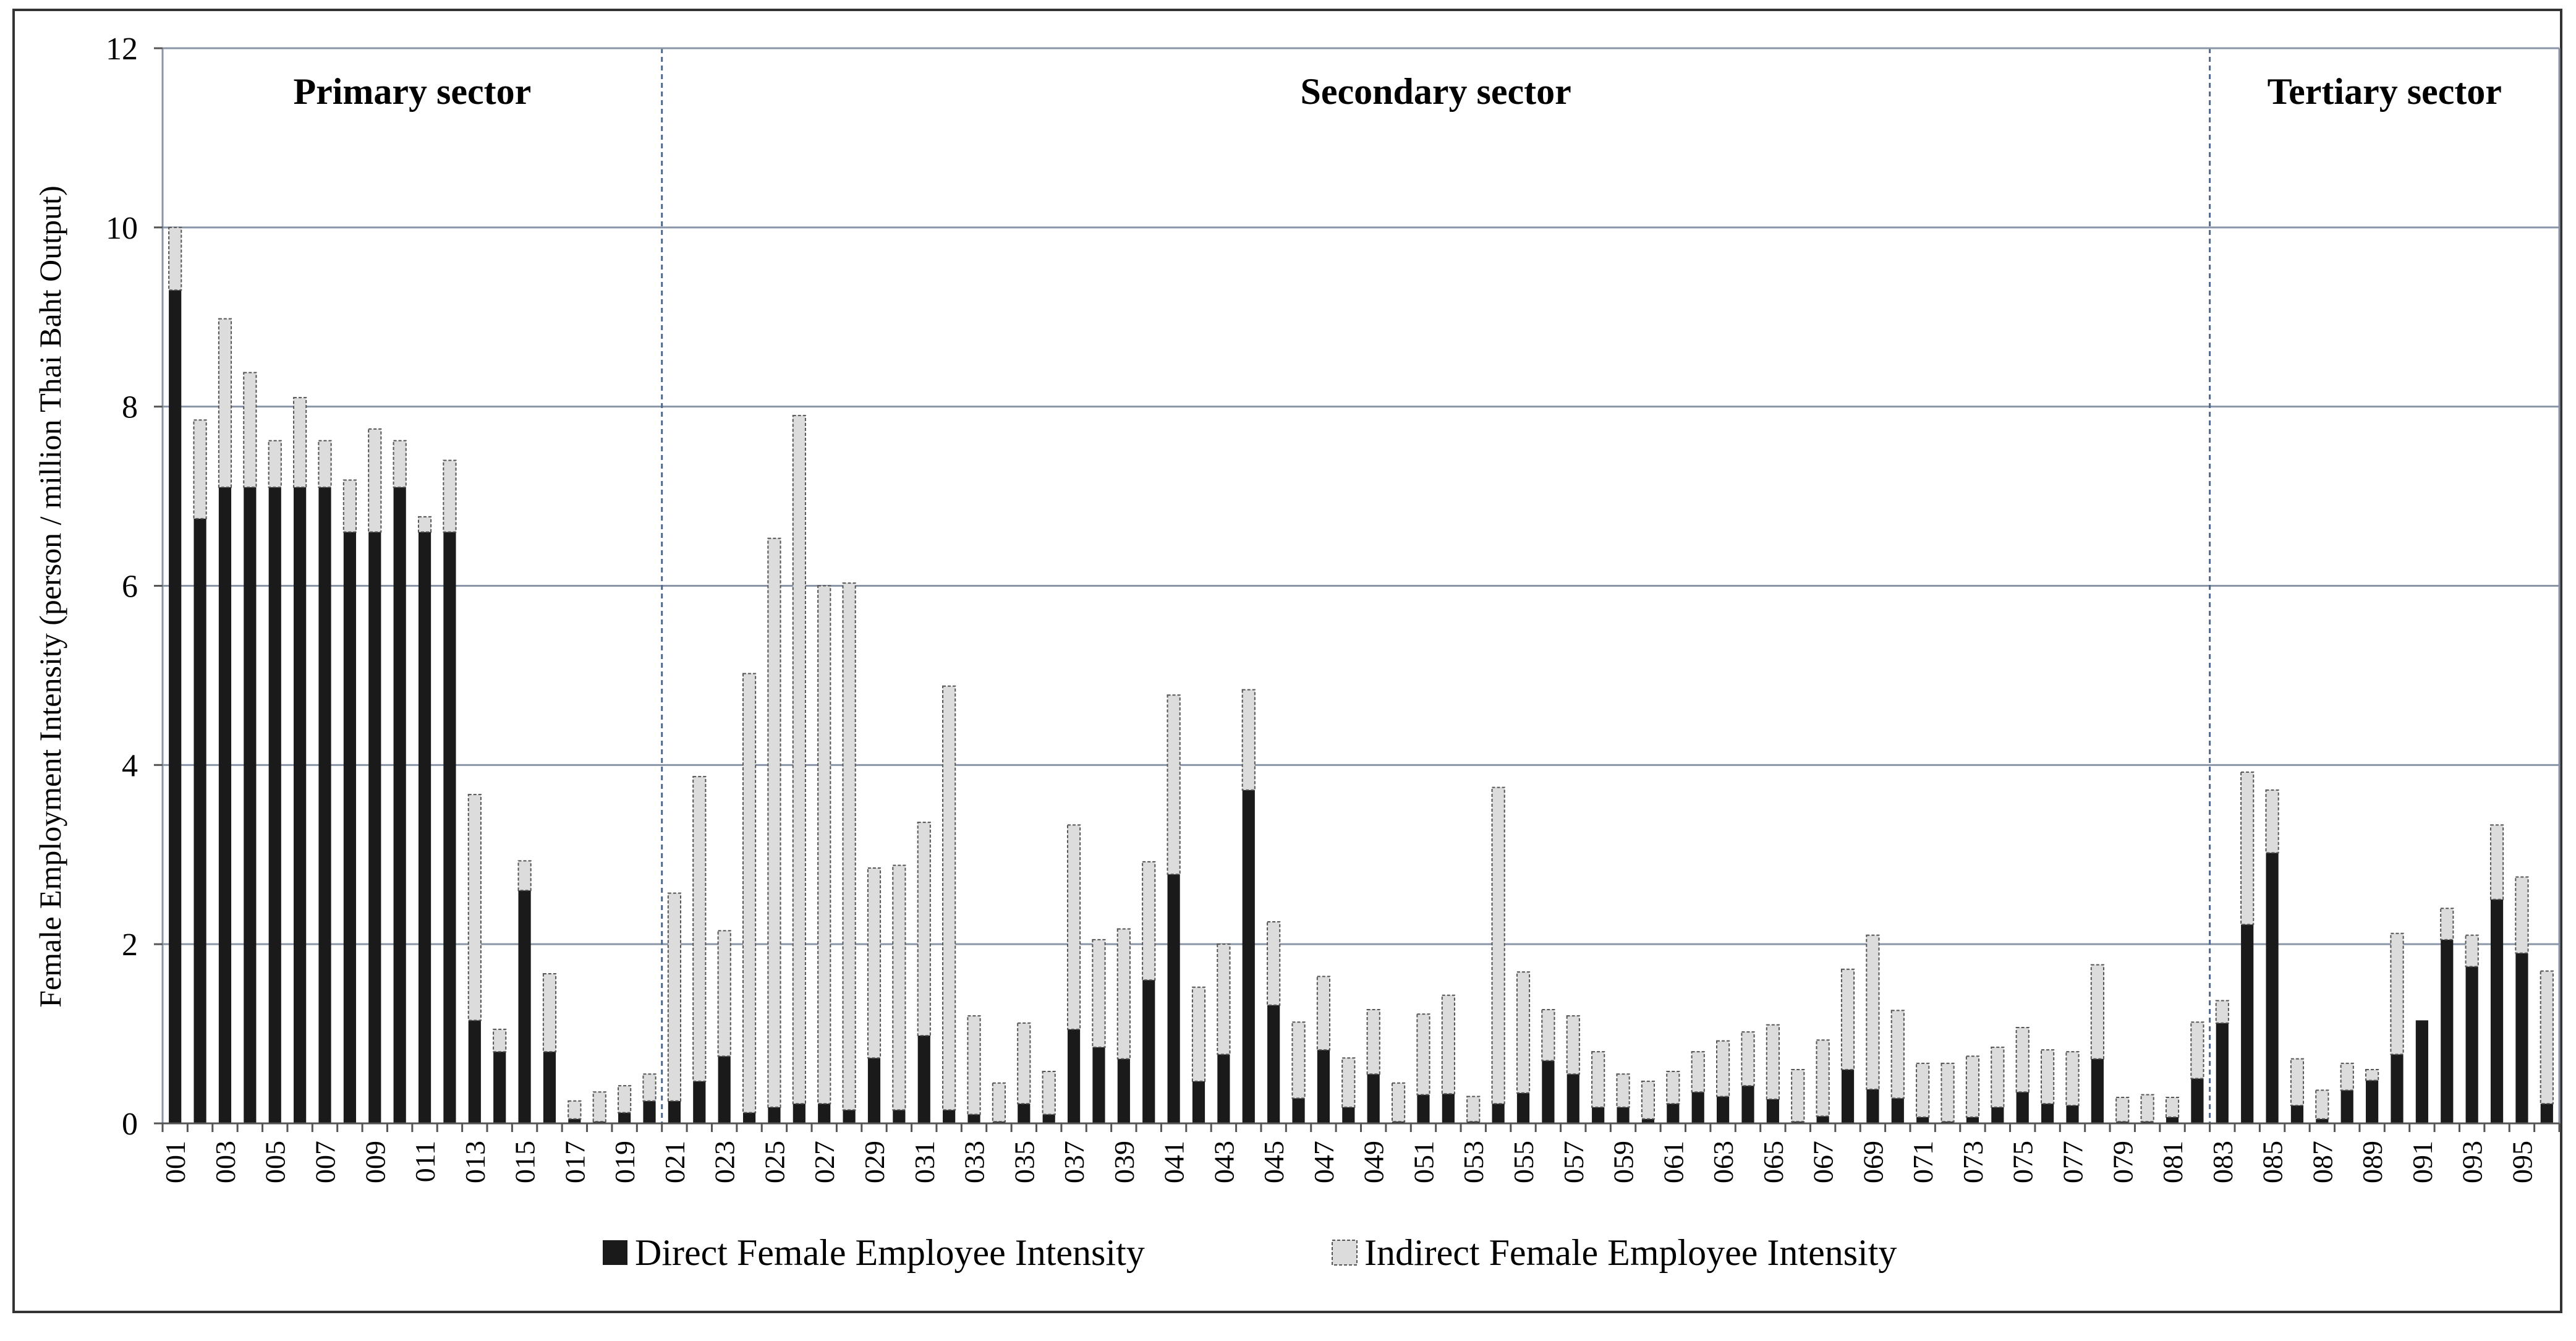  I want to click on x-tick-label: 031, so click(924, 1162).